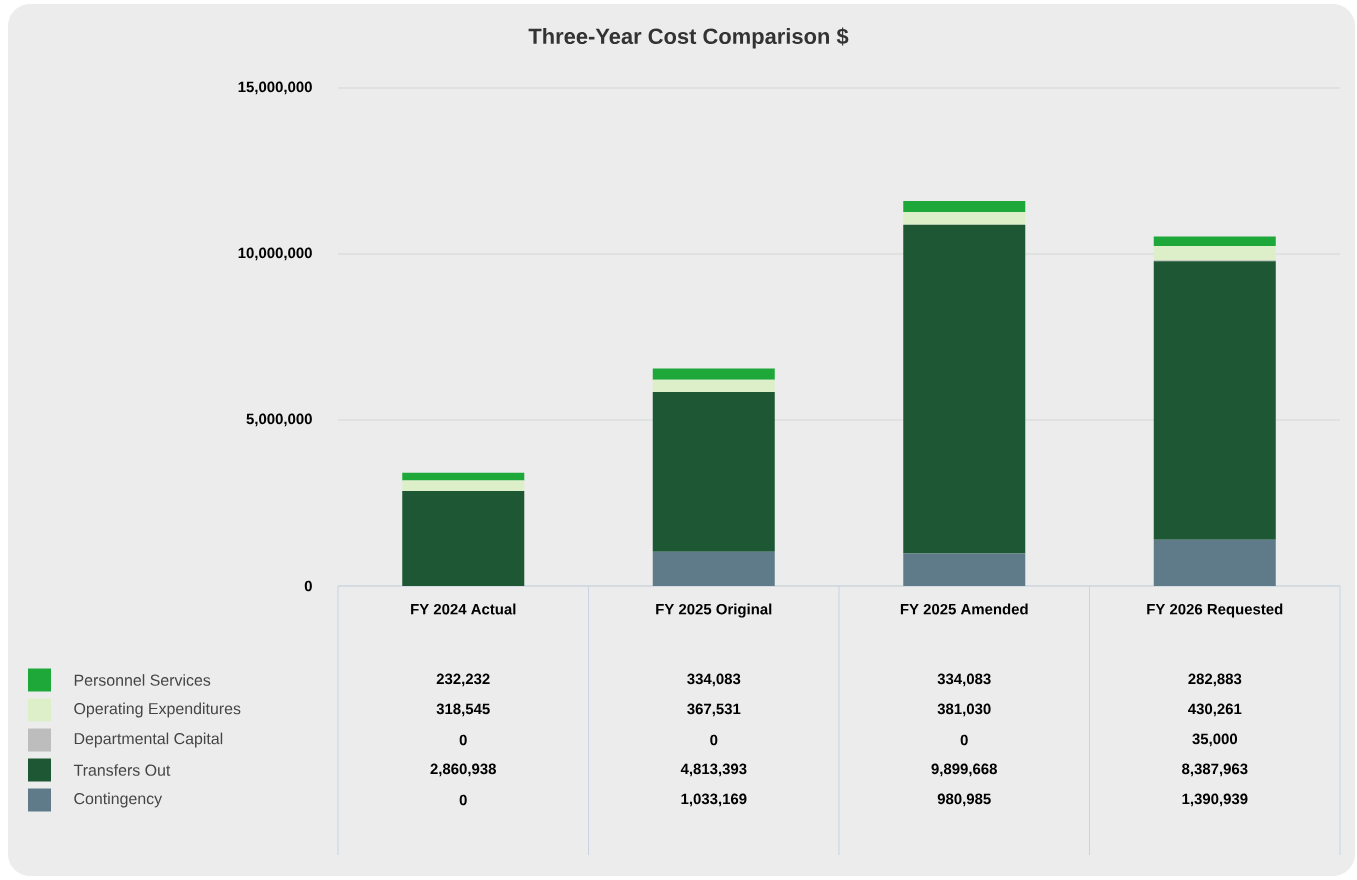 This screenshot has height=880, width=1357. What do you see at coordinates (1215, 680) in the screenshot?
I see `data-label: 282,883` at bounding box center [1215, 680].